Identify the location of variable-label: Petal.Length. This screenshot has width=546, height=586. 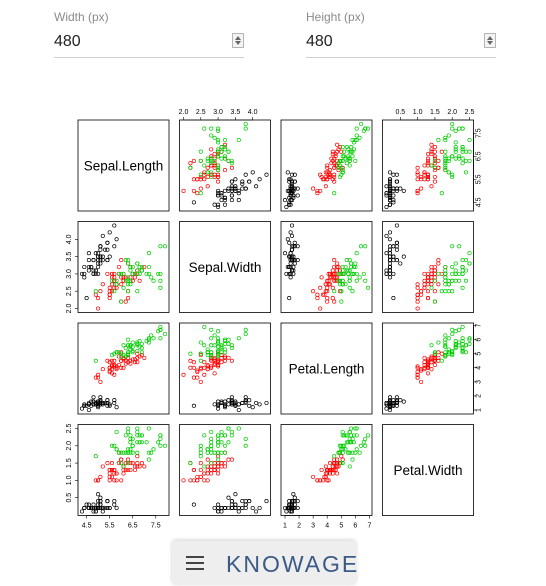
(327, 369).